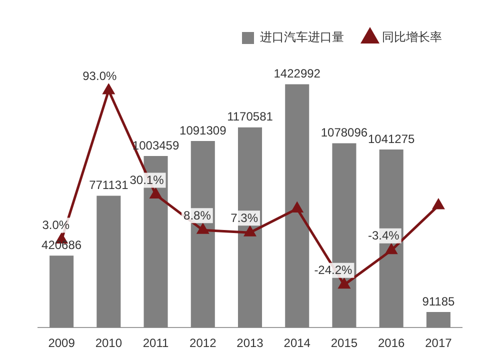 This screenshot has height=362, width=500. Describe the element at coordinates (62, 343) in the screenshot. I see `x-tick-label: 2009` at that location.